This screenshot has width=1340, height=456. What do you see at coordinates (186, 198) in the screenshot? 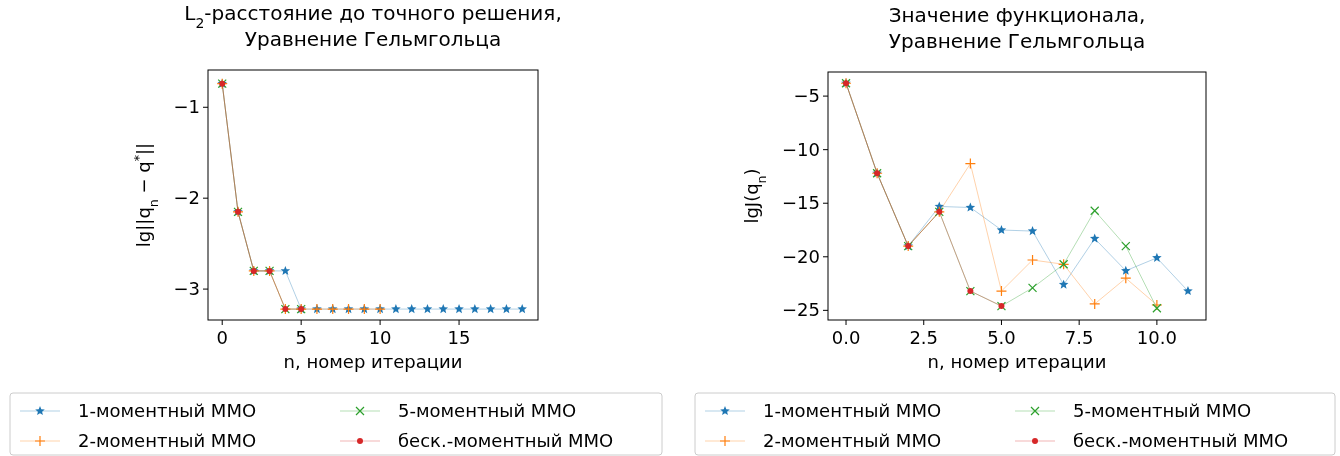
I see `y-tick-label: −2` at bounding box center [186, 198].